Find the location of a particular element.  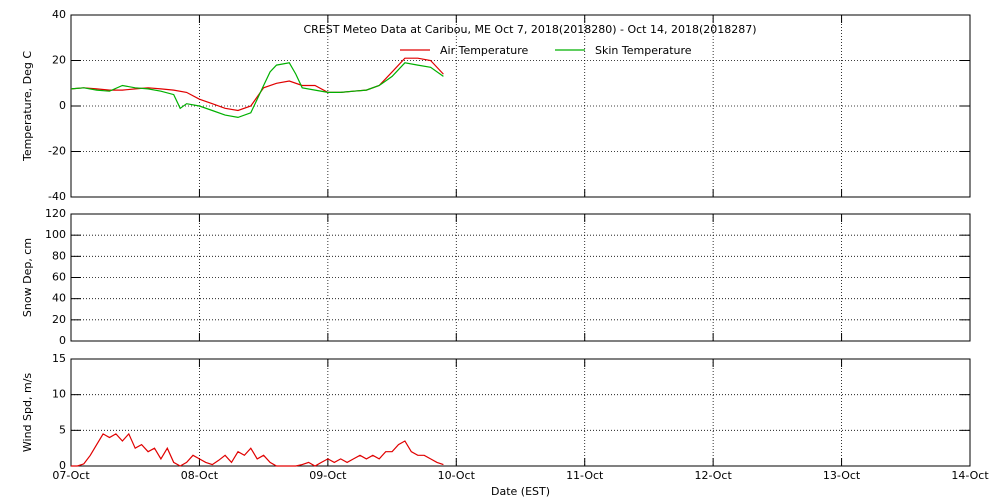

y-tick-label: 80 is located at coordinates (59, 255).